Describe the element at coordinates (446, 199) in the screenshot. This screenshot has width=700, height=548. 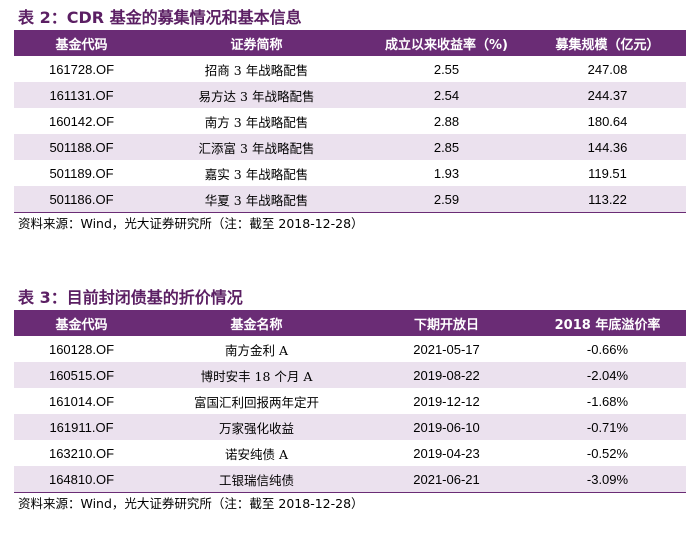
I see `return-since-inception: 2.59` at that location.